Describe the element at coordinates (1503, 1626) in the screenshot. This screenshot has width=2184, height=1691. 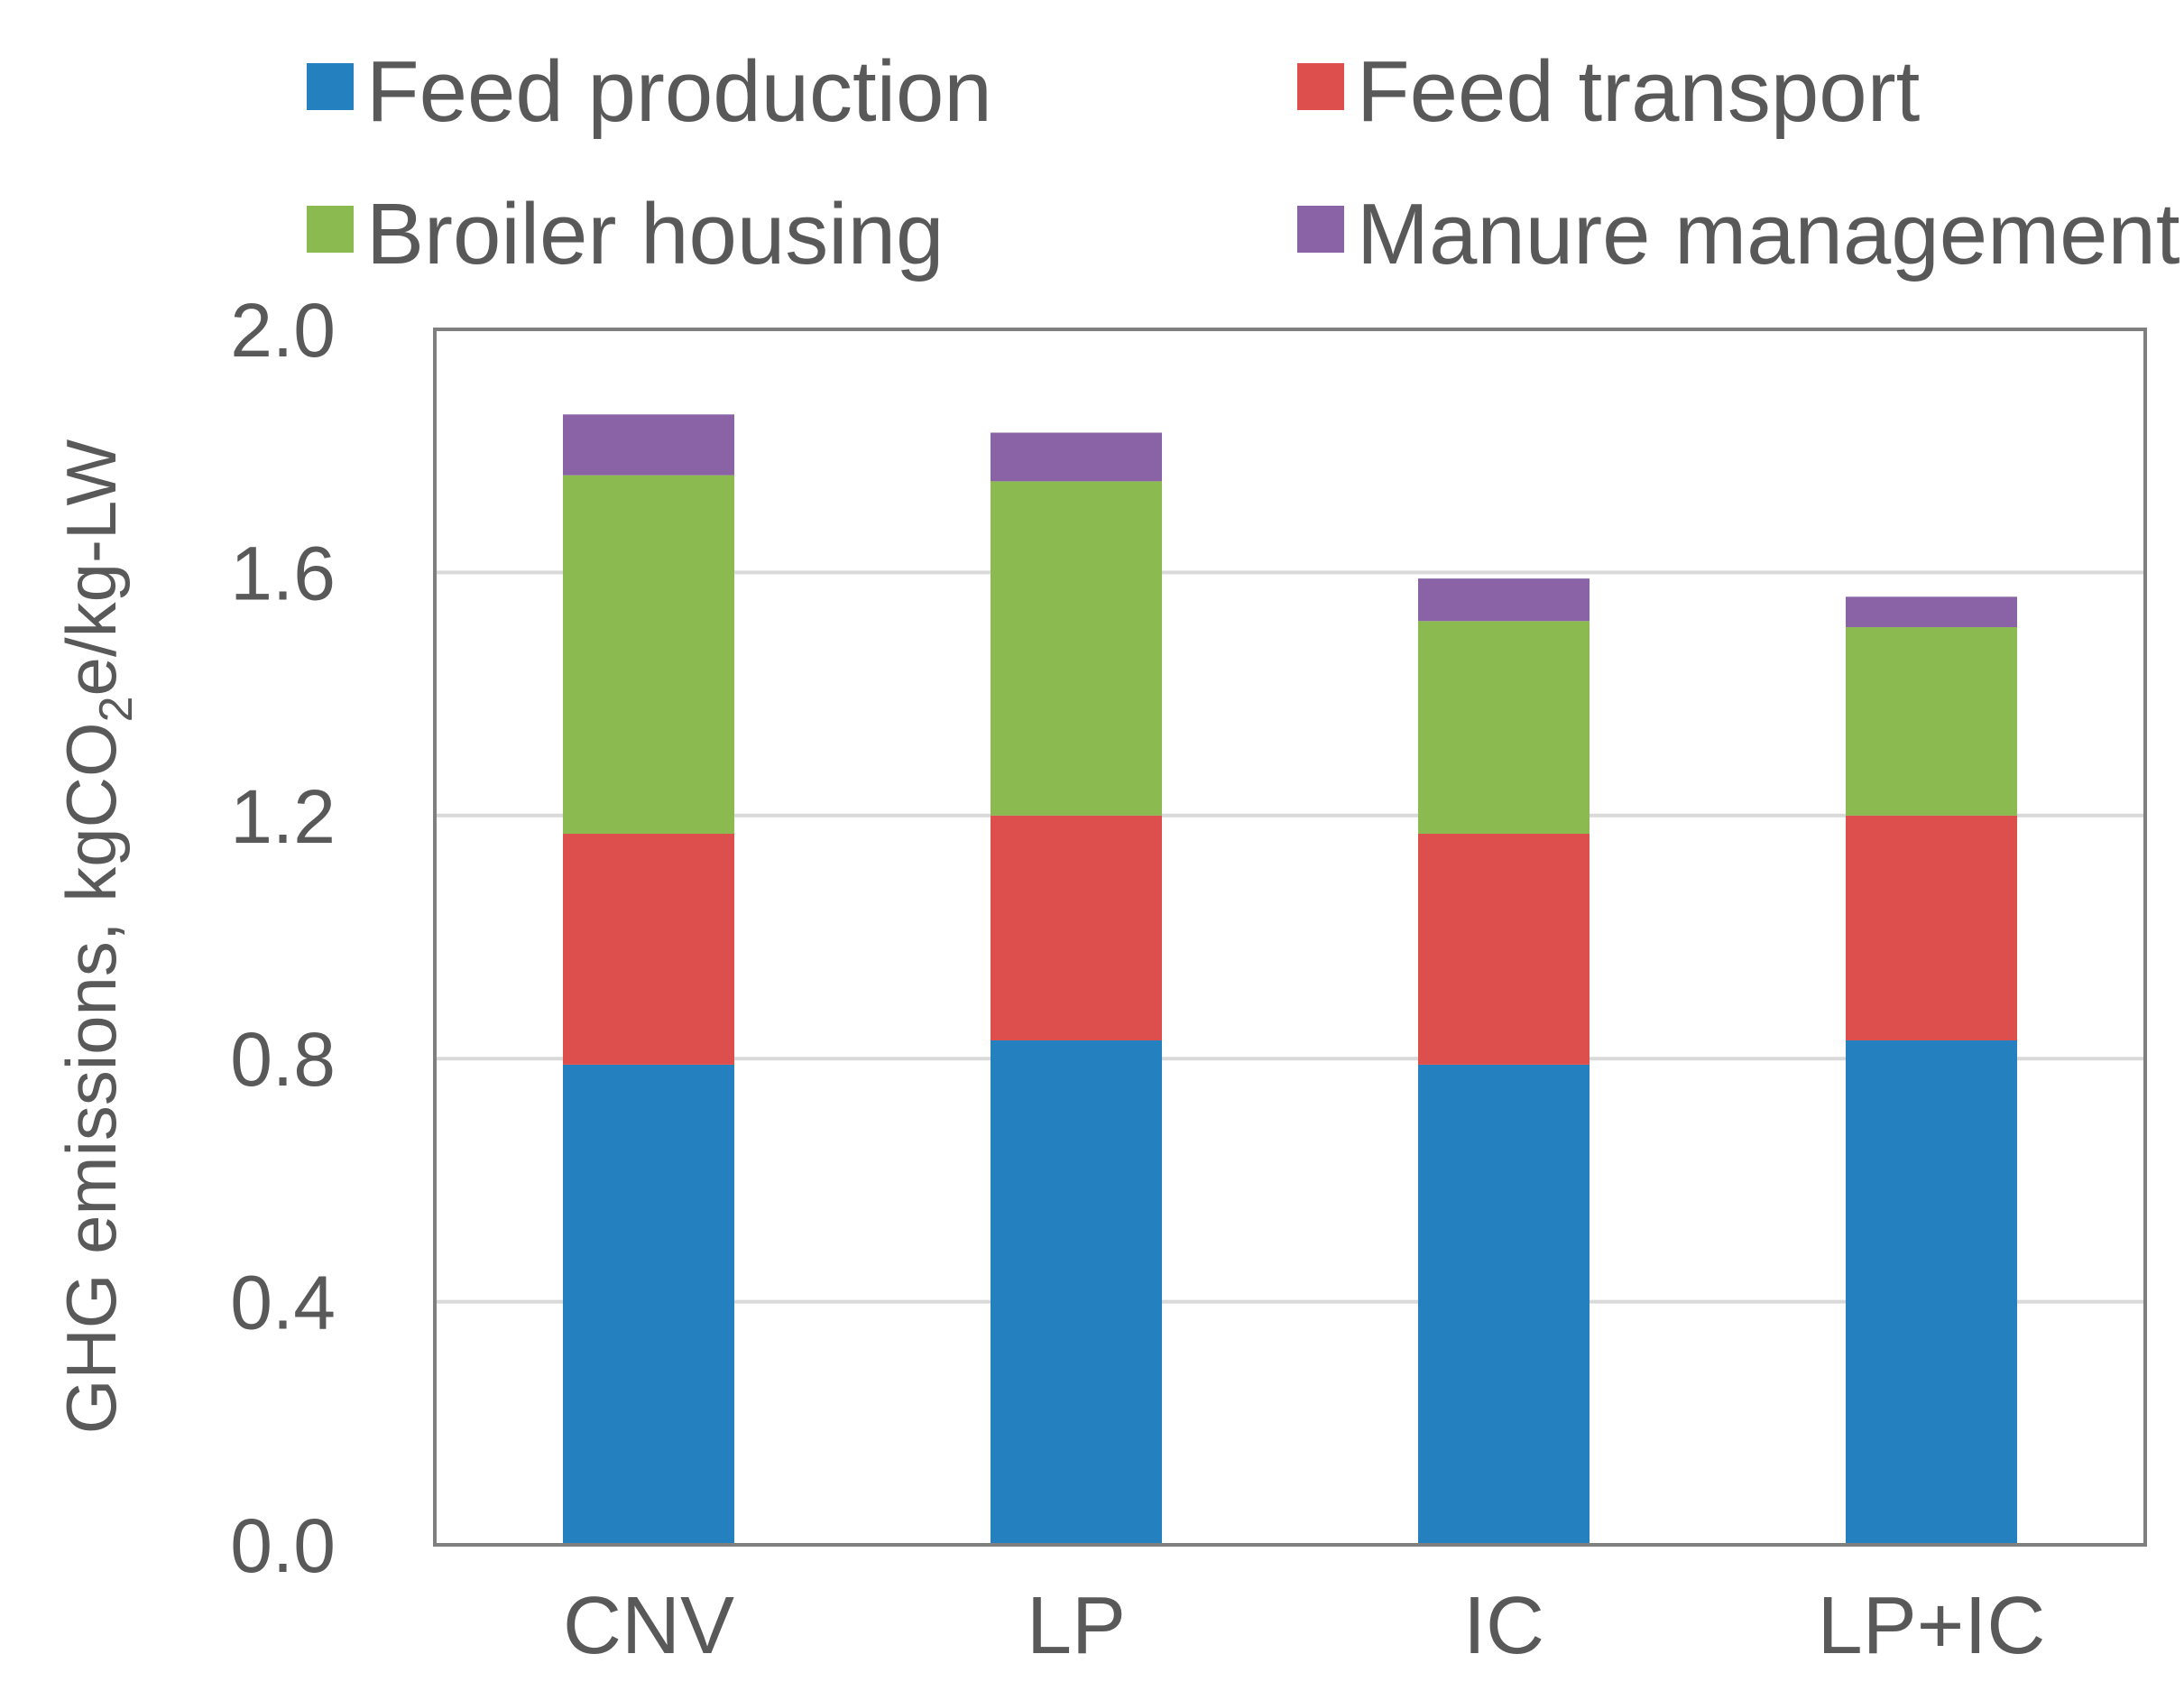
I see `x-category-label: IC` at that location.